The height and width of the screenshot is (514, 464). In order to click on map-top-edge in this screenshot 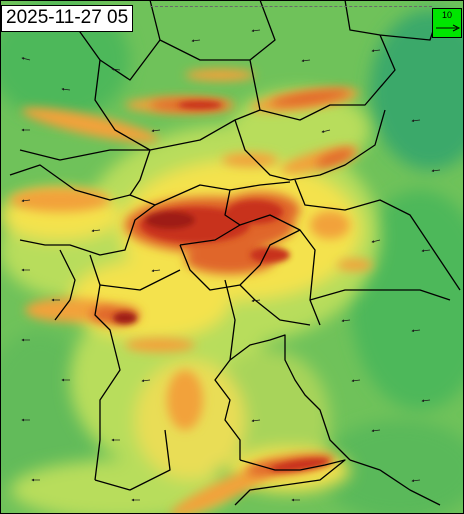, I will do `click(291, 6)`.